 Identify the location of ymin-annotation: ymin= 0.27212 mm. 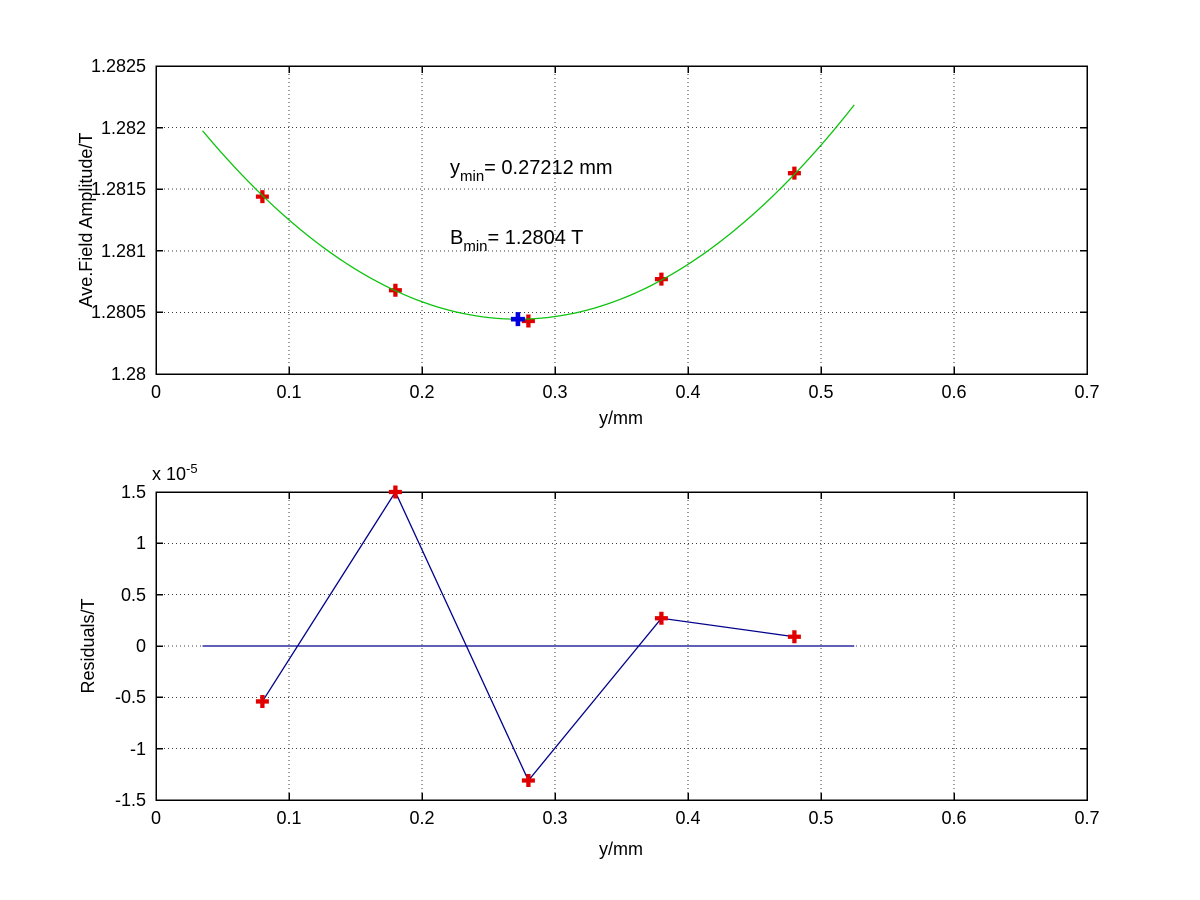
(531, 171).